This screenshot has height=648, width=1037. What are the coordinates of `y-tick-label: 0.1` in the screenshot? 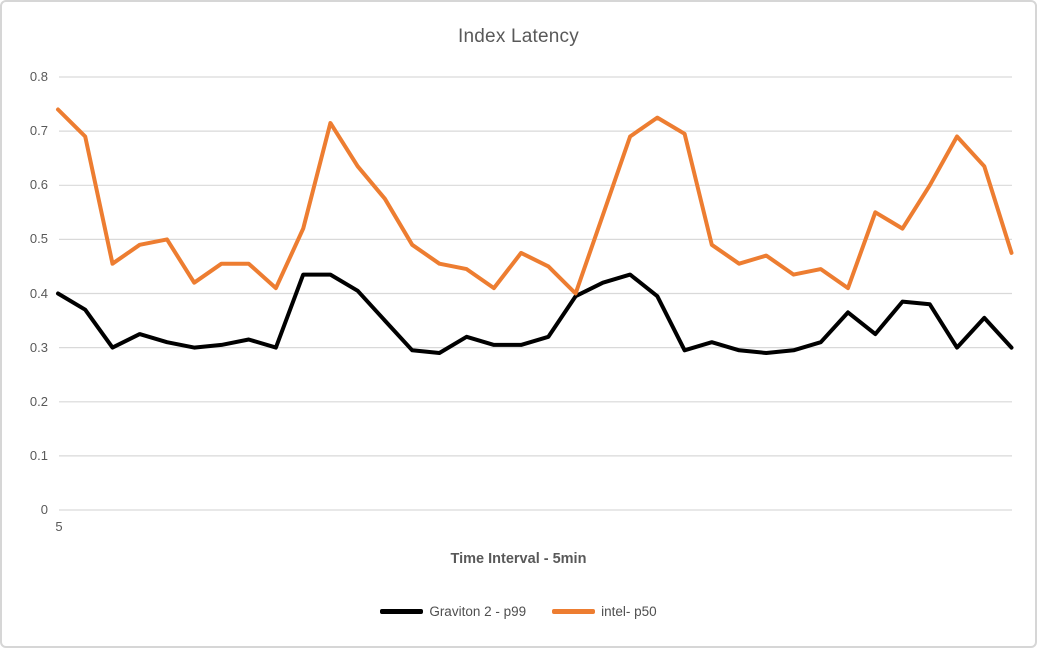 It's located at (38, 455).